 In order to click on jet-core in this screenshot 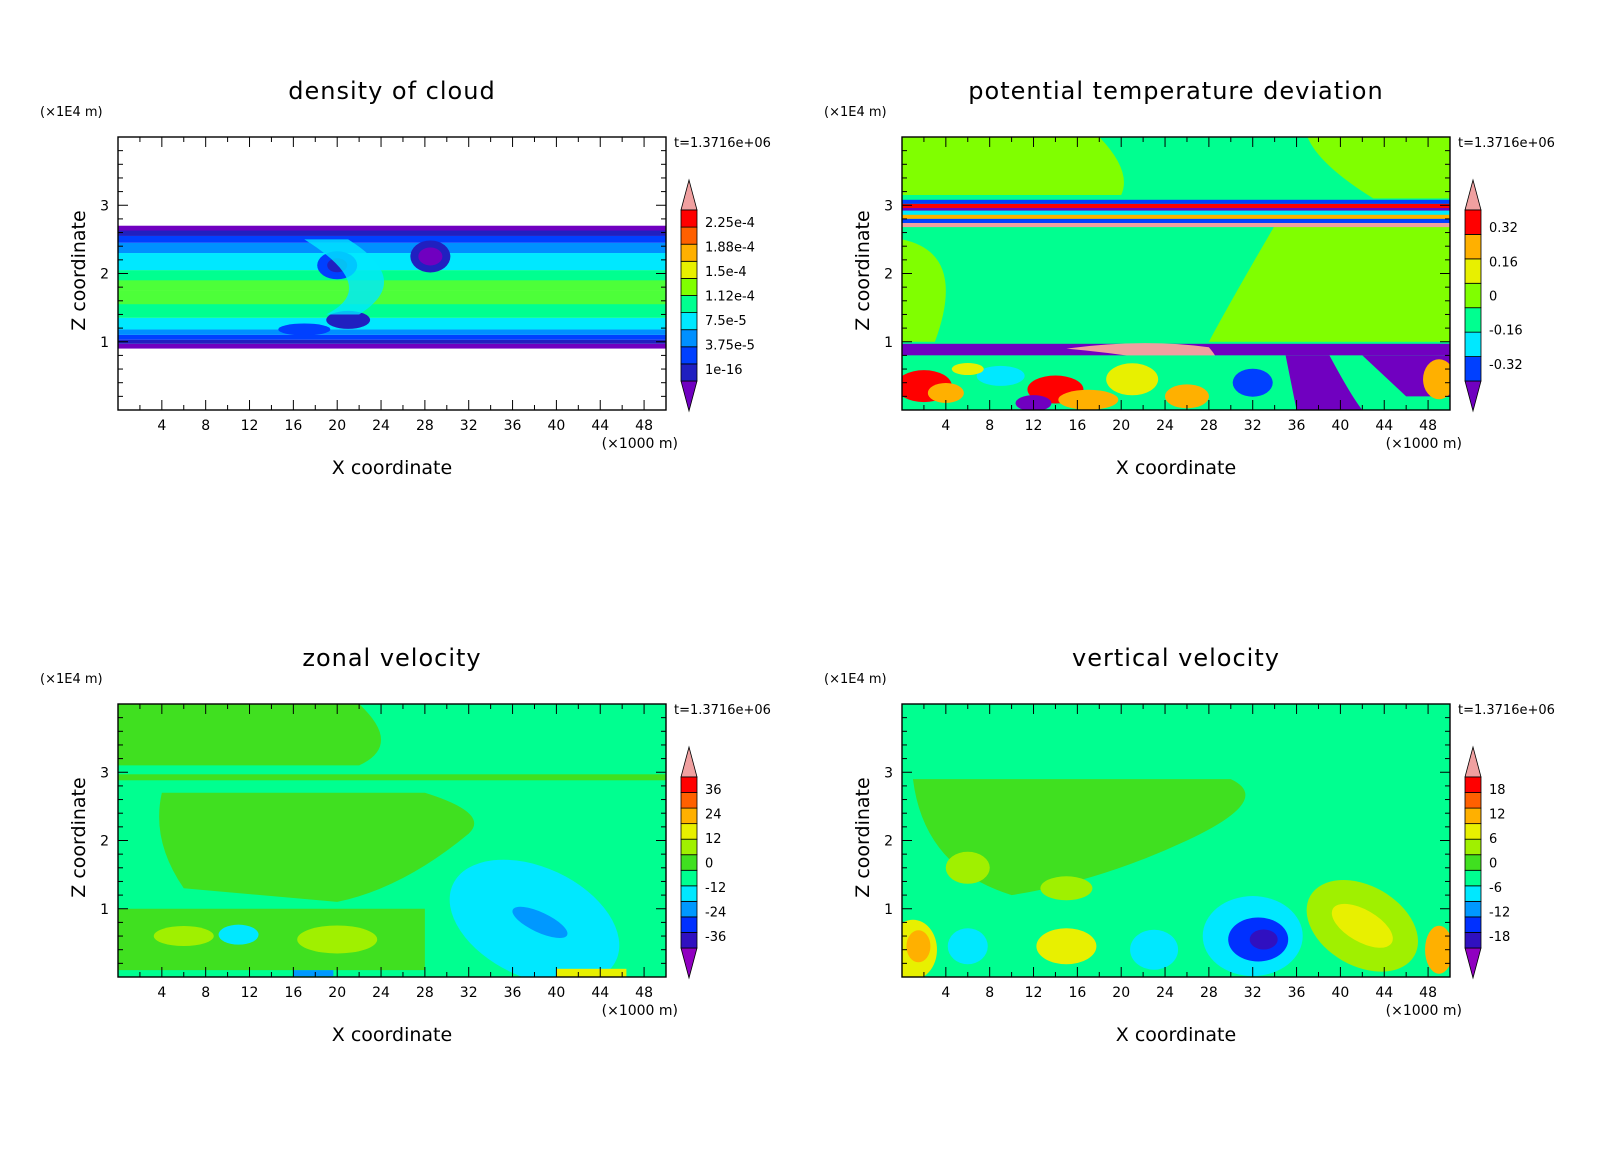, I will do `click(540, 922)`.